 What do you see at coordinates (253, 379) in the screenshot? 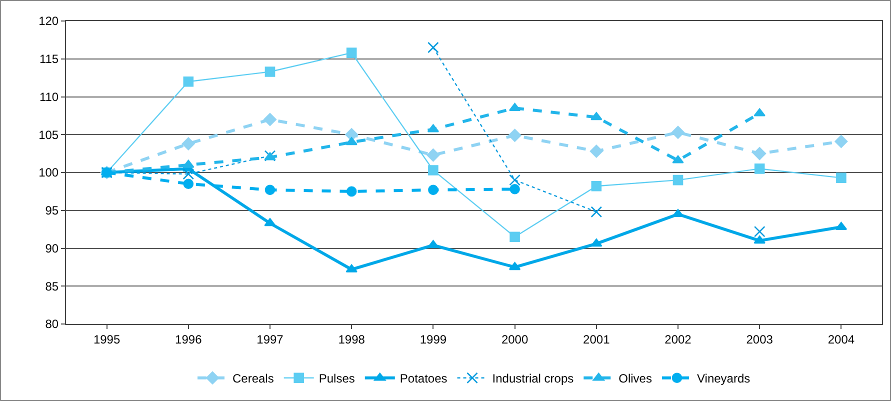
I see `legend-label: Cereals` at bounding box center [253, 379].